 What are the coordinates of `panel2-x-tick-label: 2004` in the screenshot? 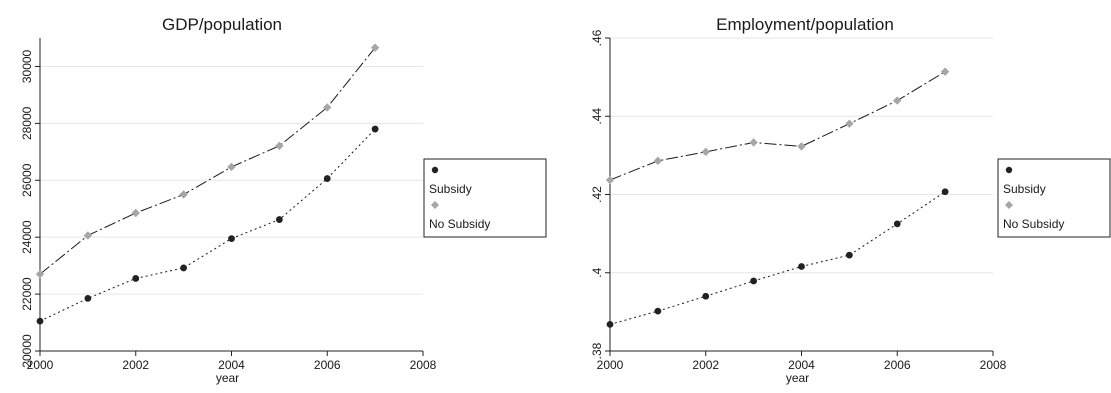 It's located at (801, 365).